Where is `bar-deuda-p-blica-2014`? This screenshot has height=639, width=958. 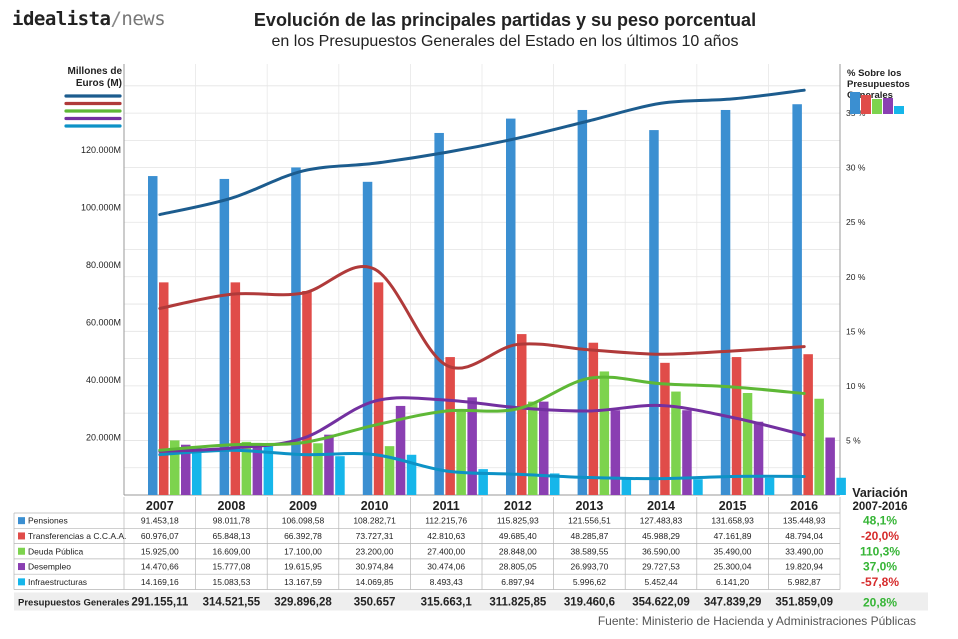 bar-deuda-p-blica-2014 is located at coordinates (676, 443).